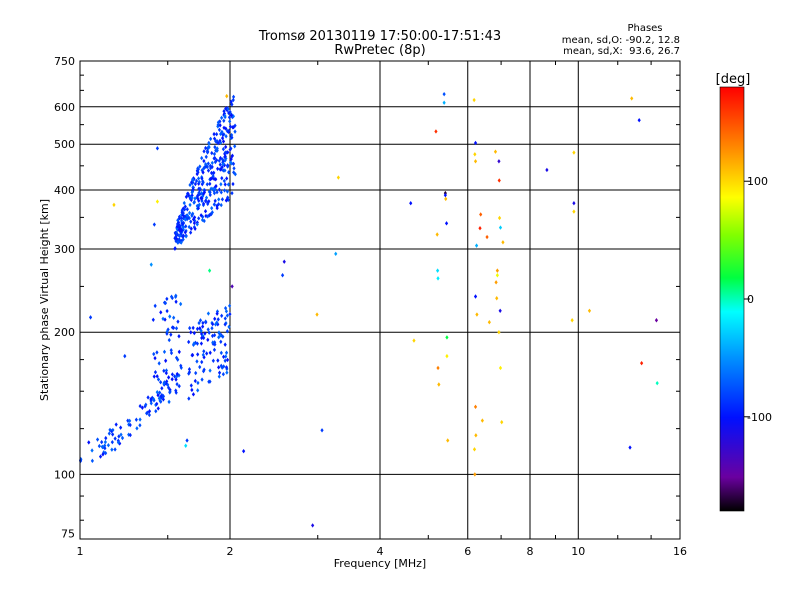 Image resolution: width=800 pixels, height=604 pixels. What do you see at coordinates (230, 551) in the screenshot?
I see `x-tick-label: 2` at bounding box center [230, 551].